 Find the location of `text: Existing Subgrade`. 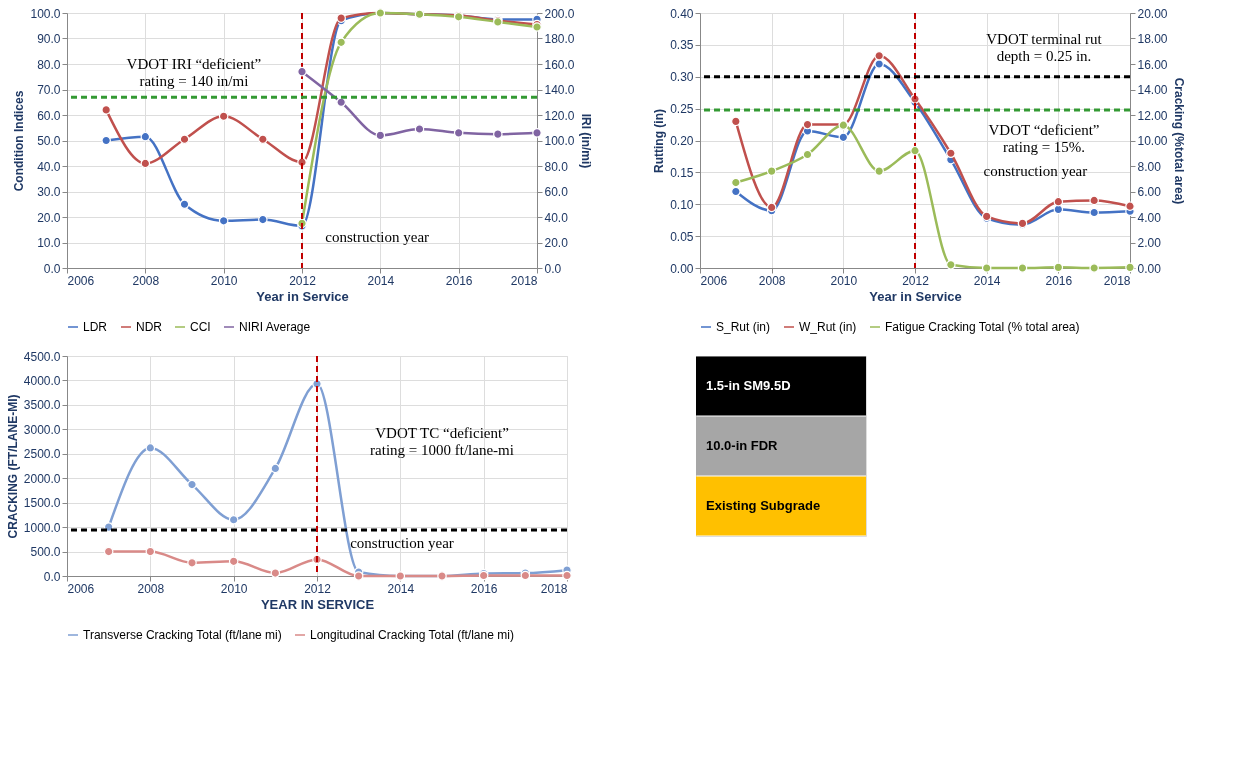

text: Existing Subgrade is located at coordinates (763, 505).